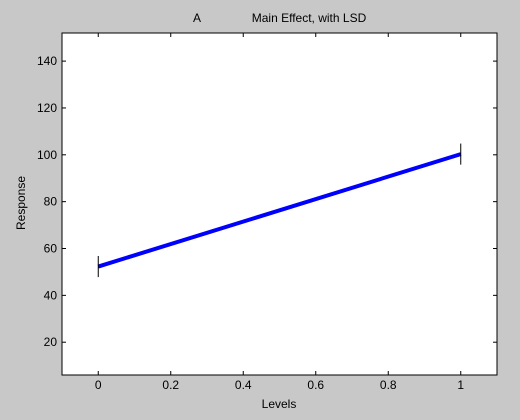  What do you see at coordinates (47, 108) in the screenshot?
I see `y-tick-label: 120` at bounding box center [47, 108].